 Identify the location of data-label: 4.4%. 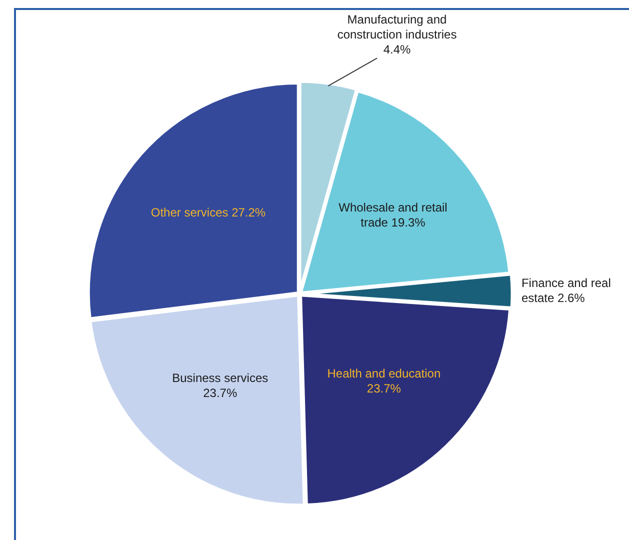
(397, 49).